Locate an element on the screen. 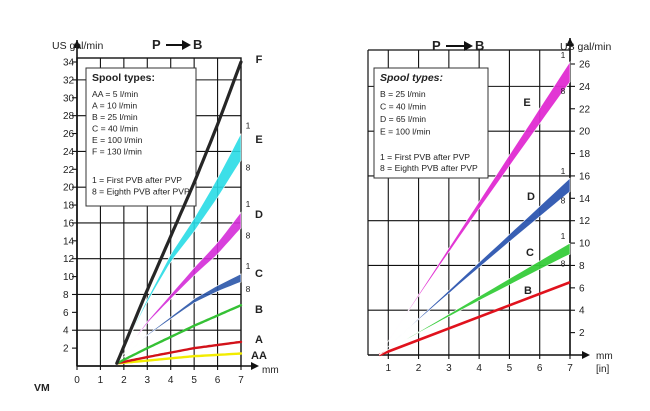  left-corner-label: VM is located at coordinates (42, 388).